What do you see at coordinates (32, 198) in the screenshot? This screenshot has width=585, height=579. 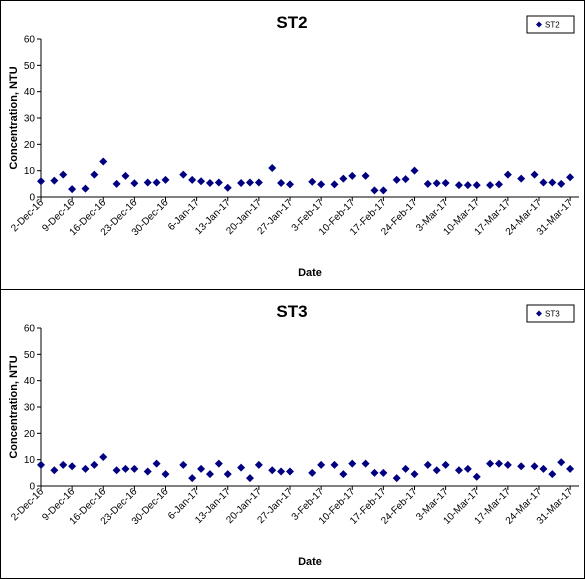 I see `y-tick-label: 0` at bounding box center [32, 198].